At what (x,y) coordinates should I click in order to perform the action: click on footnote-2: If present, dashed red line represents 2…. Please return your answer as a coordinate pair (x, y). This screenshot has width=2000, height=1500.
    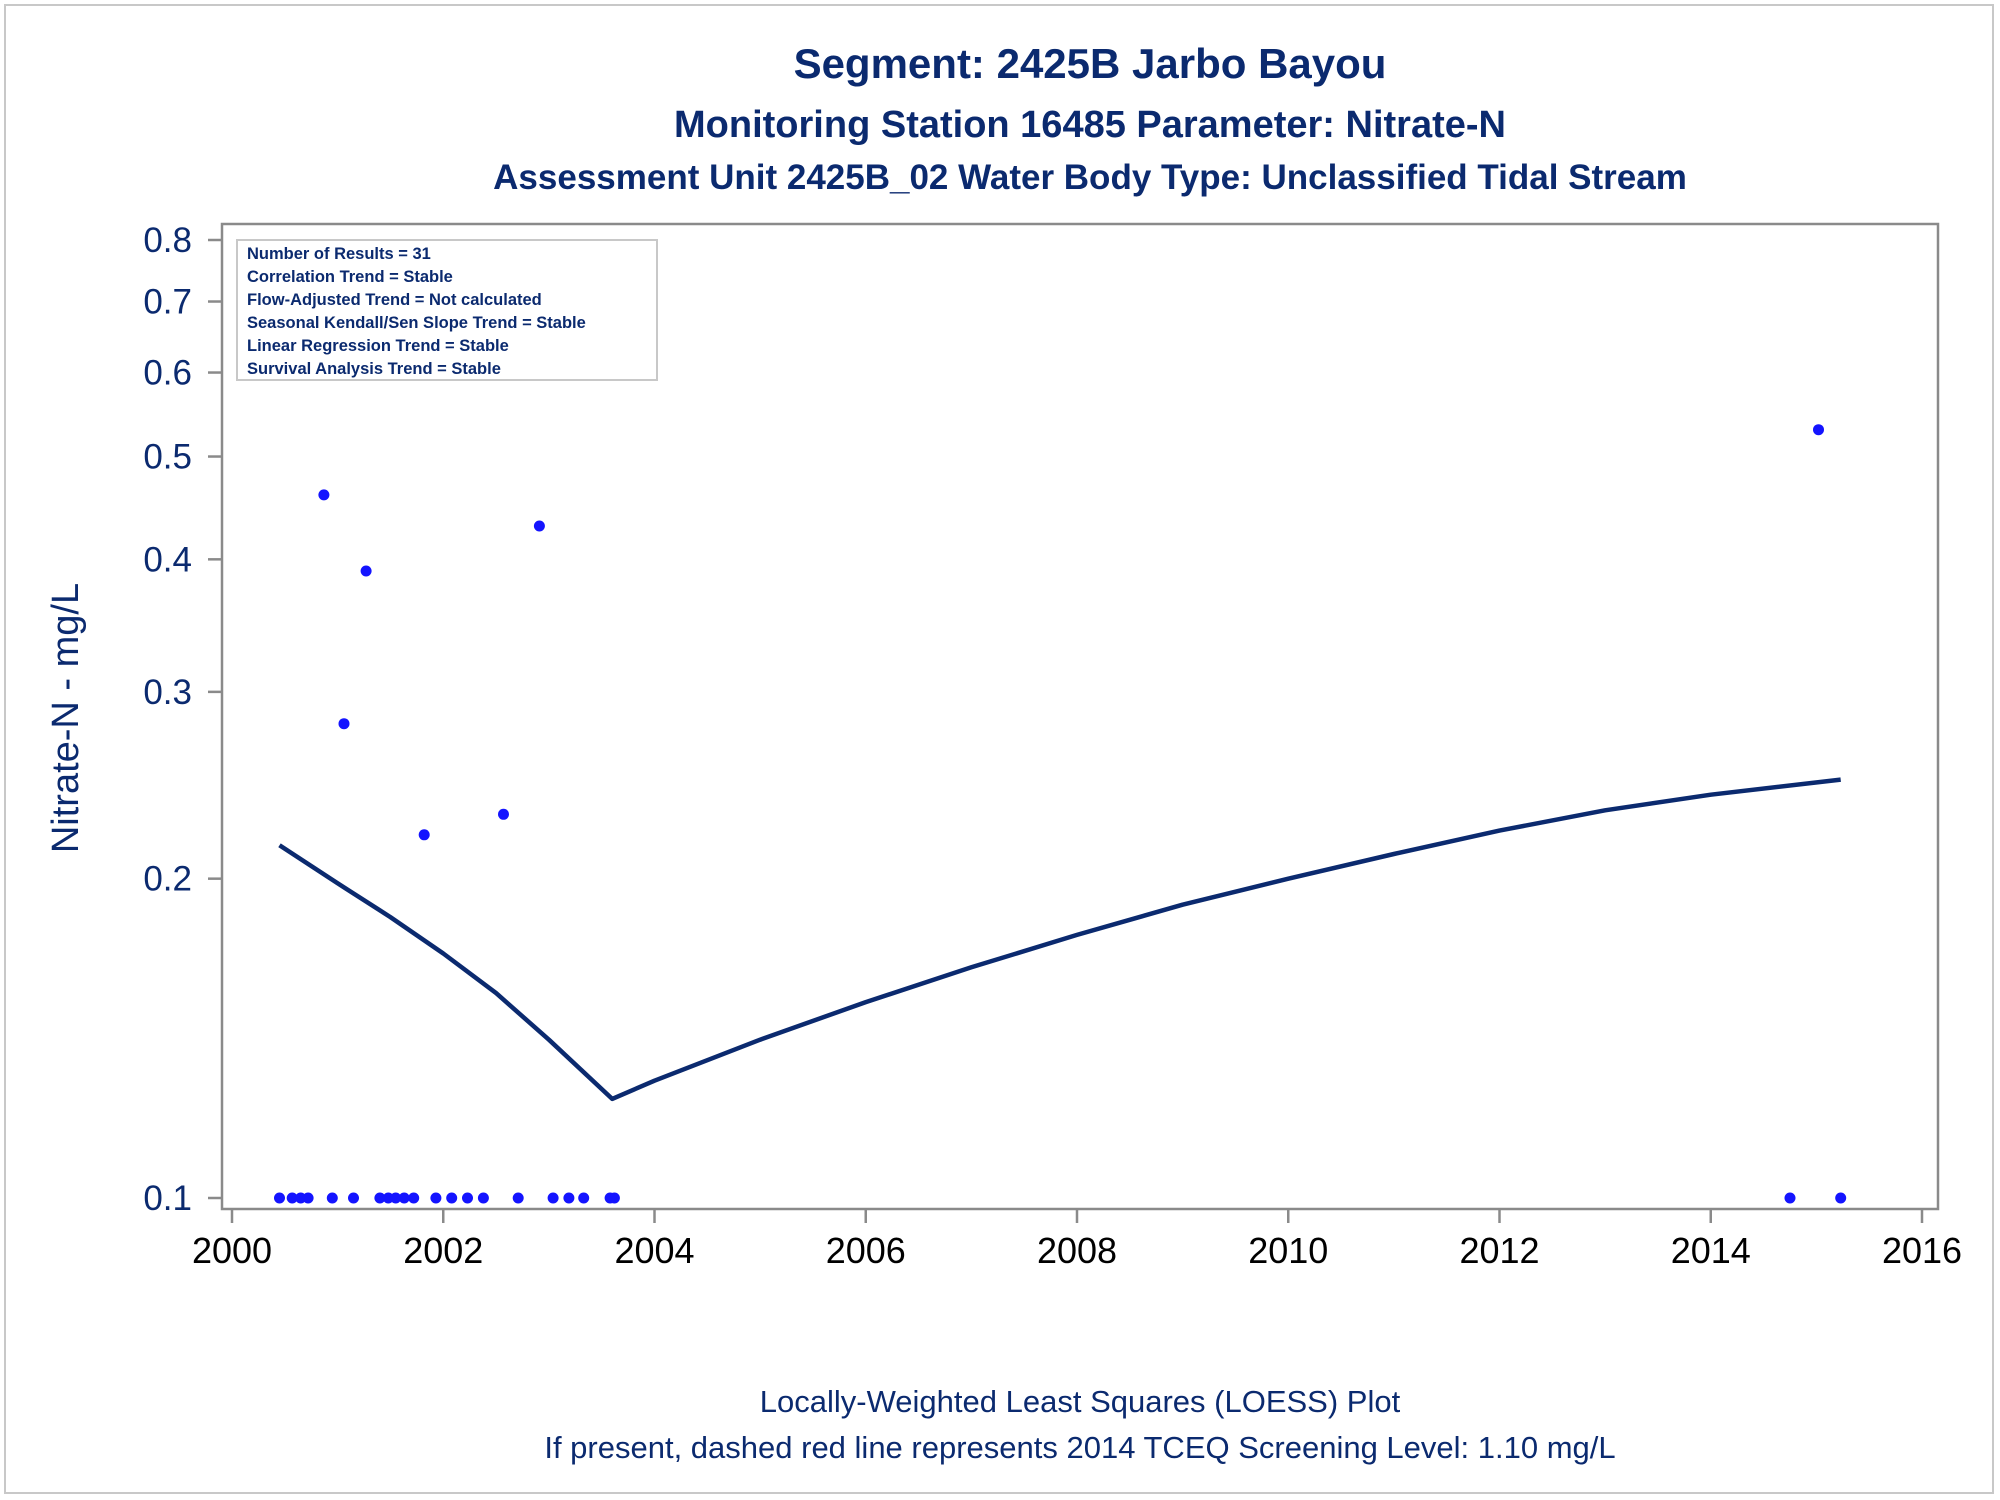
    Looking at the image, I should click on (1079, 1447).